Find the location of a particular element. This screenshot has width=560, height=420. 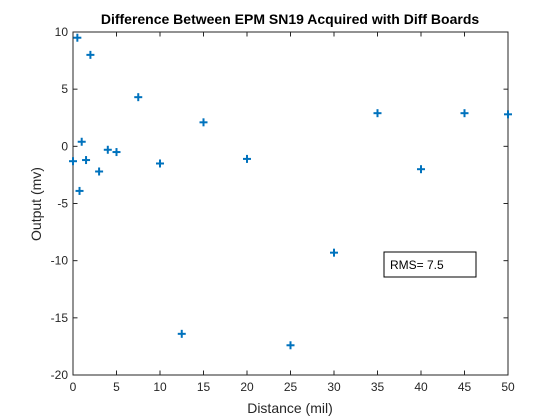

y-axis-label: Output (mv) is located at coordinates (36, 204).